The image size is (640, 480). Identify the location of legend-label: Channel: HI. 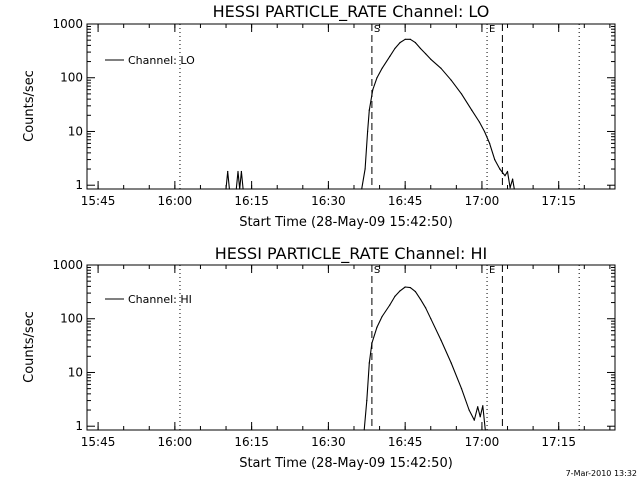
(160, 299).